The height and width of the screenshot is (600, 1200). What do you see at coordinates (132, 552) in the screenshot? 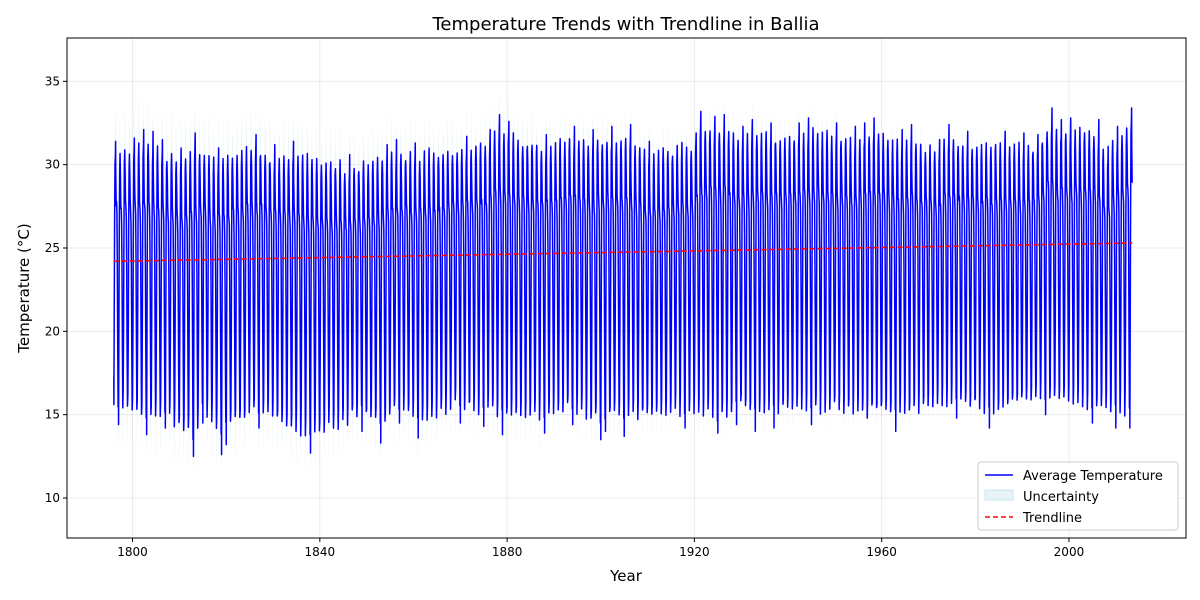
I see `x-tick-label: 1800` at bounding box center [132, 552].